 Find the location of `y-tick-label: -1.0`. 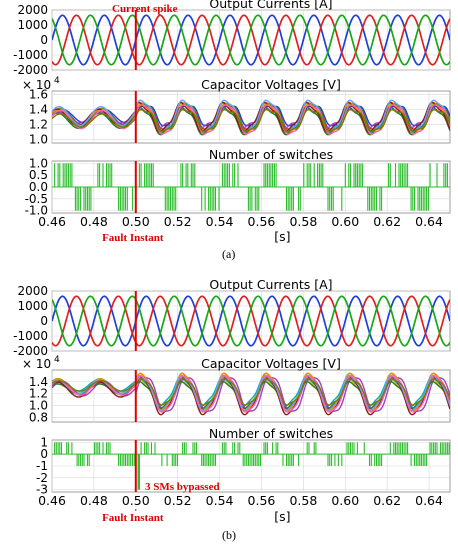

y-tick-label: -1.0 is located at coordinates (36, 211).